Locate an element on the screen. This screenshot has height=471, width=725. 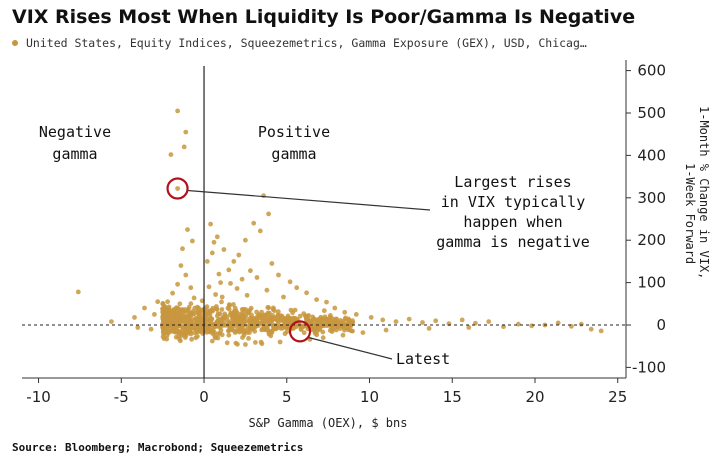
largest-leader-line is located at coordinates (309, 200).